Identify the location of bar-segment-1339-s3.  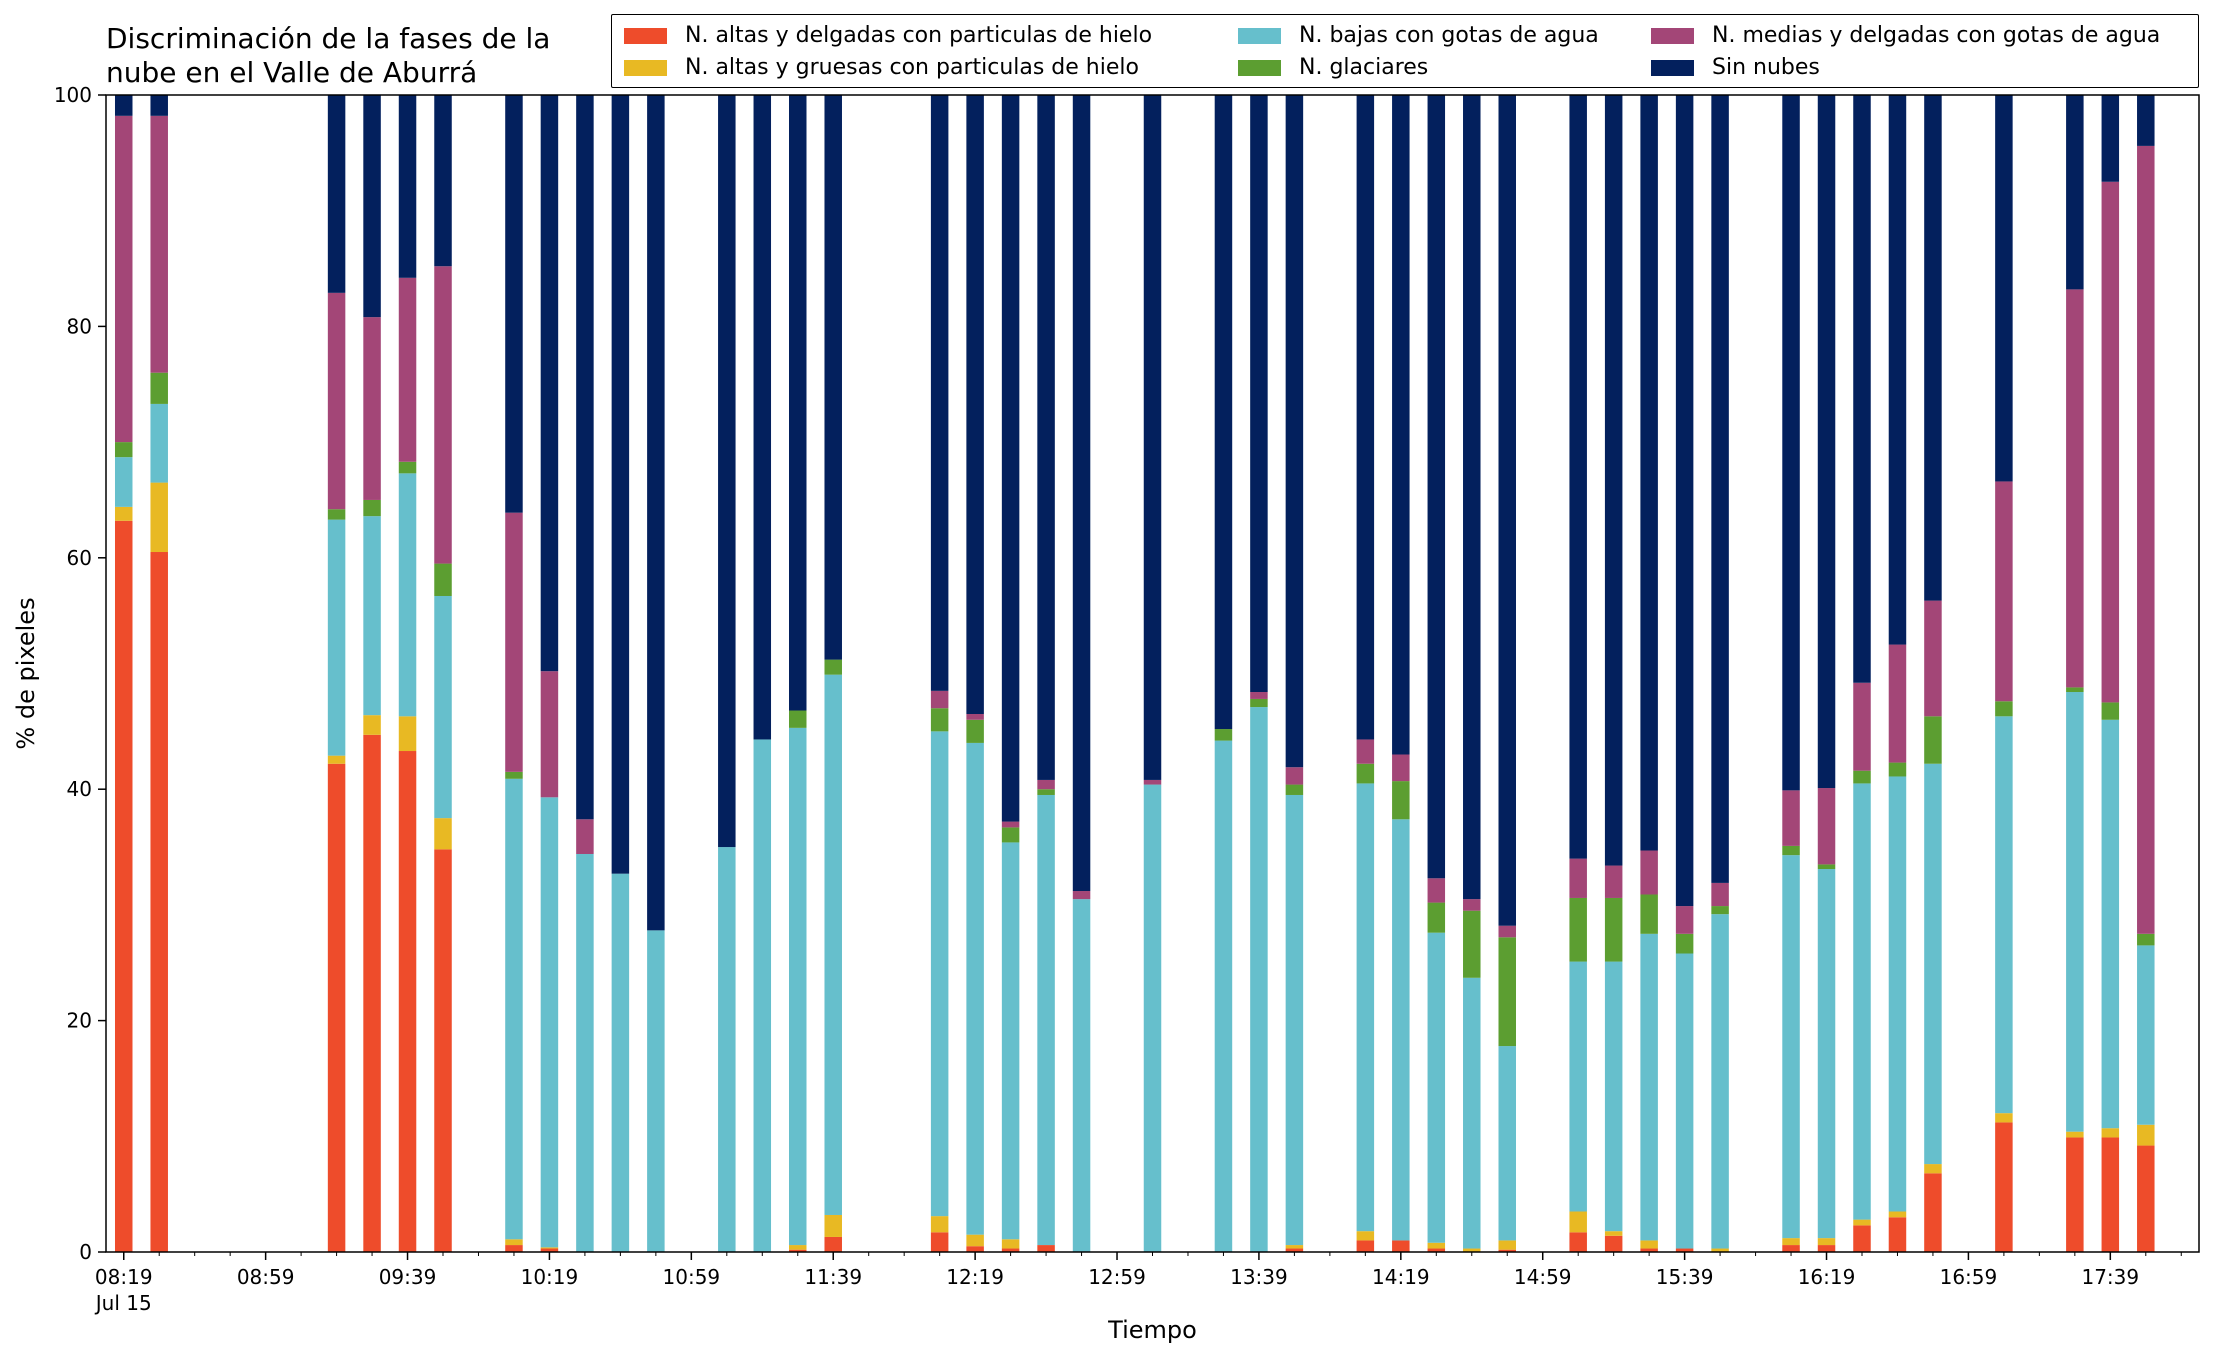
(1259, 703).